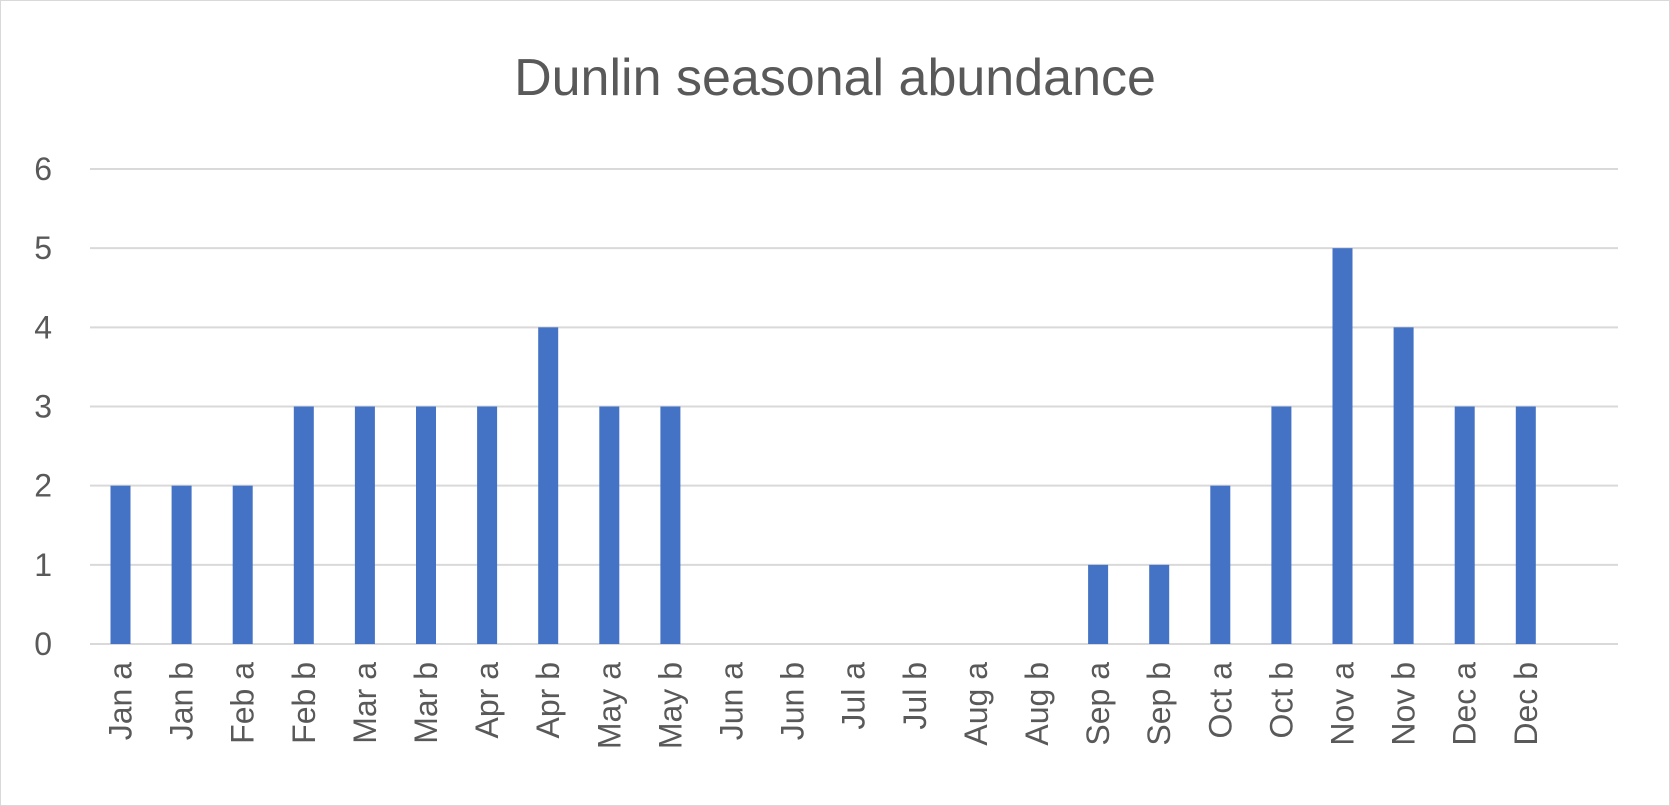  I want to click on x-tick-label: Jul b, so click(915, 696).